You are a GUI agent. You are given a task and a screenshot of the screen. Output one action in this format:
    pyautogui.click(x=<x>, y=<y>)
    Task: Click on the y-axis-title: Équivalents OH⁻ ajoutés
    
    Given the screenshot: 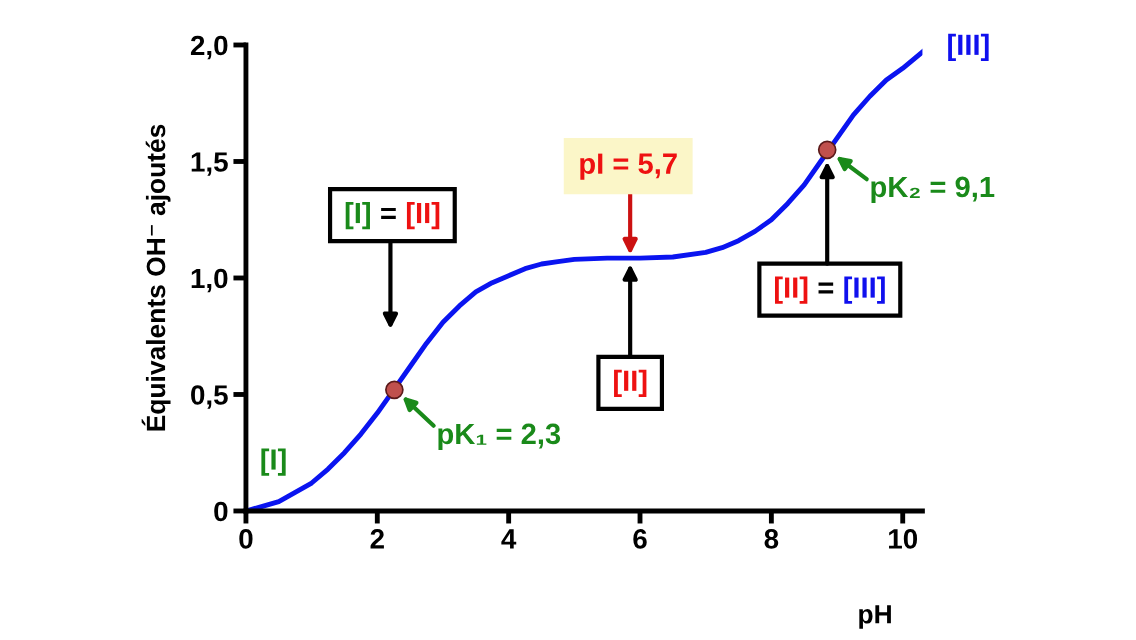 What is the action you would take?
    pyautogui.click(x=156, y=277)
    